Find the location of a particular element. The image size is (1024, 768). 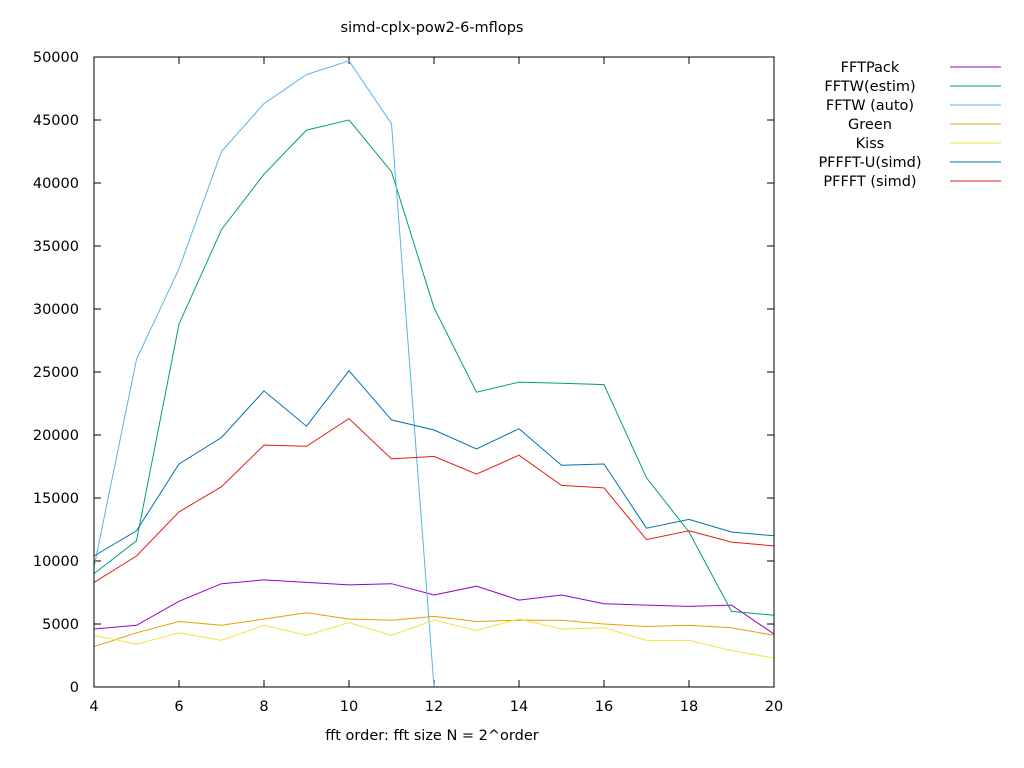

legend-label-pffft-simd: PFFFT (simd) is located at coordinates (869, 182).